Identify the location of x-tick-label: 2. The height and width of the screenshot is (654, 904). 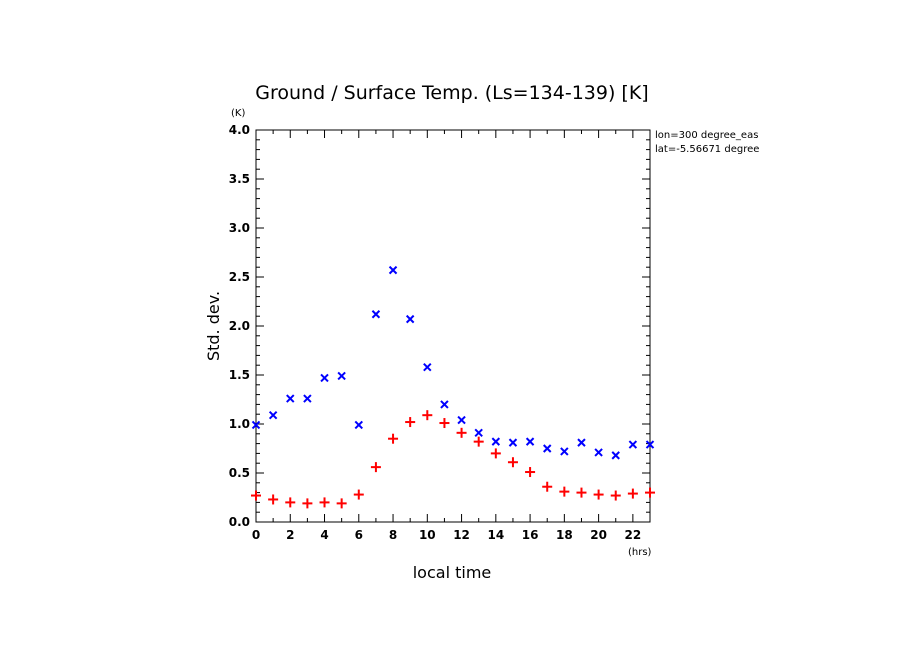
(290, 535).